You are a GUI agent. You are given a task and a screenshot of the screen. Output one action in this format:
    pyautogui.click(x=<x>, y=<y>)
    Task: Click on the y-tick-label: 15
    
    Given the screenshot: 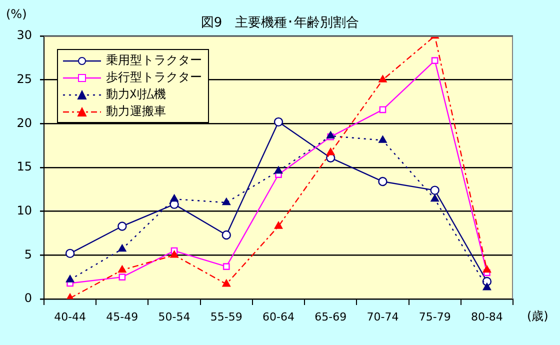 What is the action you would take?
    pyautogui.click(x=24, y=167)
    